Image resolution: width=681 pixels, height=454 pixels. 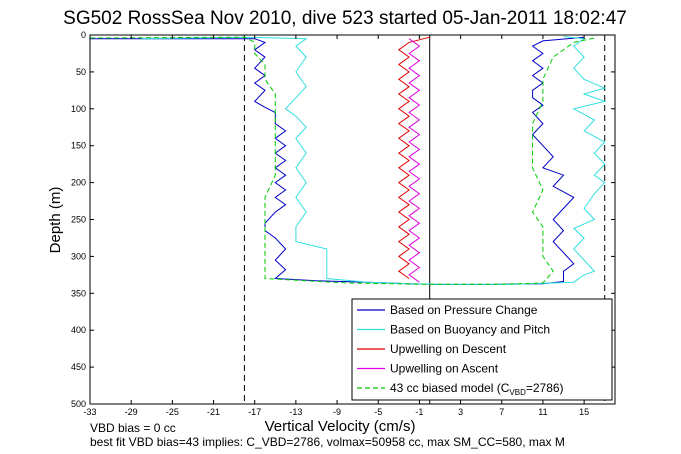 What do you see at coordinates (340, 426) in the screenshot?
I see `x-axis-label: Vertical Velocity (cm/s)` at bounding box center [340, 426].